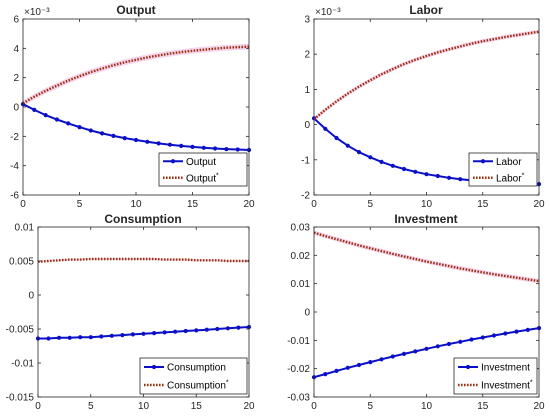 The height and width of the screenshot is (417, 550). What do you see at coordinates (80, 204) in the screenshot?
I see `x-tick-label: 5` at bounding box center [80, 204].